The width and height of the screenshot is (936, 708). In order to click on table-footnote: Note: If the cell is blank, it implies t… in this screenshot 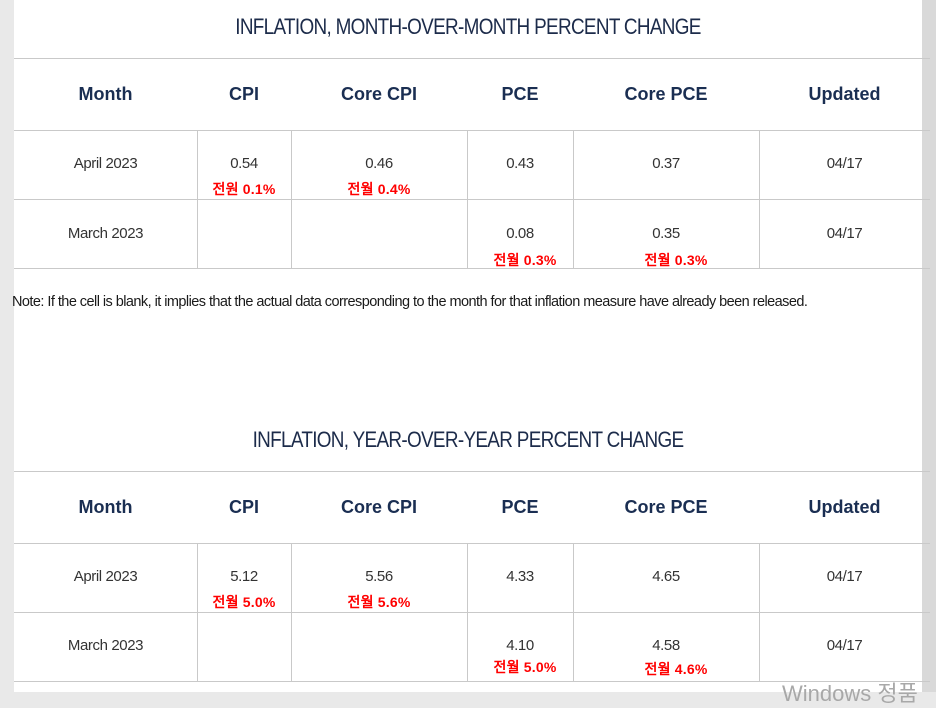, I will do `click(410, 302)`.